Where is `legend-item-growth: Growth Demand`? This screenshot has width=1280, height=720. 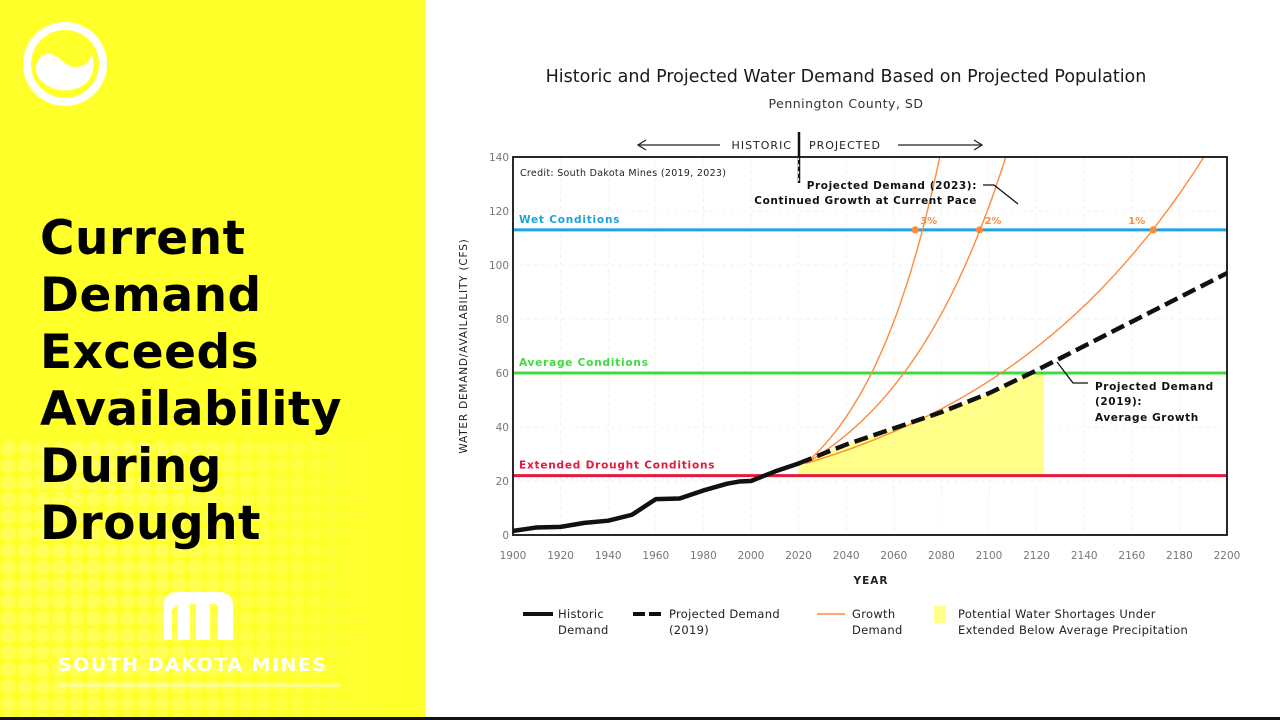
legend-item-growth: Growth Demand is located at coordinates (860, 622).